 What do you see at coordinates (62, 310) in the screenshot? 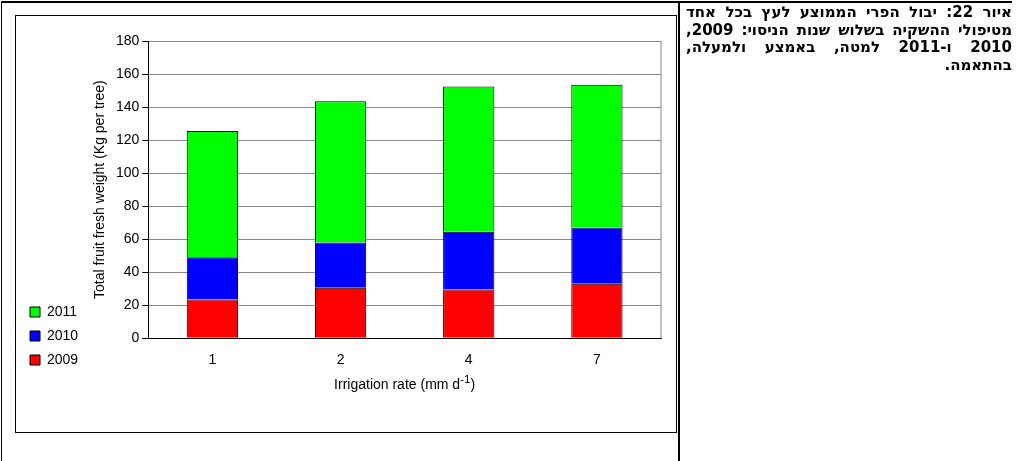
I see `legend-label: 2011` at bounding box center [62, 310].